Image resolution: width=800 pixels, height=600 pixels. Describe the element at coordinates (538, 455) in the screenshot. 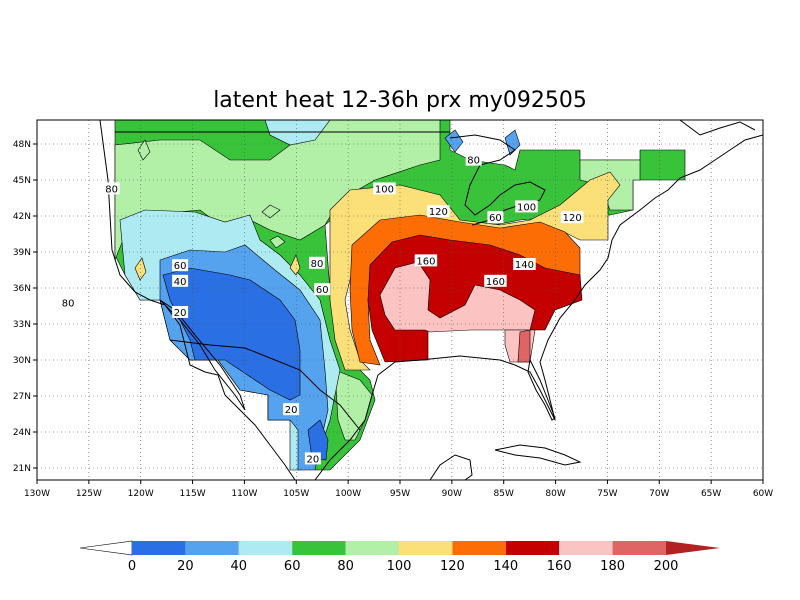

I see `coast-cuba` at that location.